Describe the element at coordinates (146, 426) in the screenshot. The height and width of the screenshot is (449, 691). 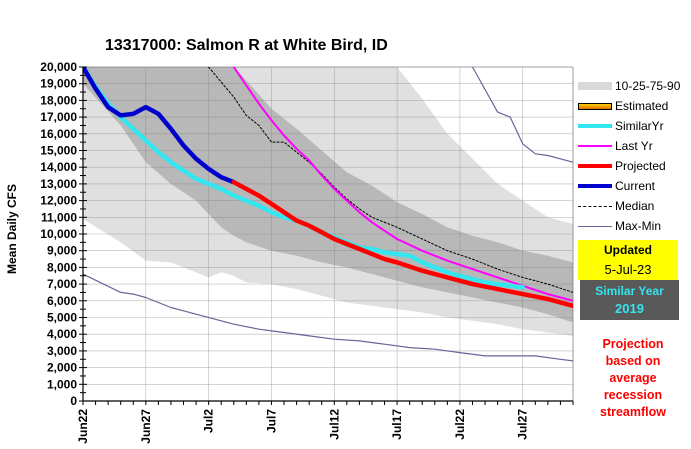
I see `x-tick-label: Jun27` at that location.